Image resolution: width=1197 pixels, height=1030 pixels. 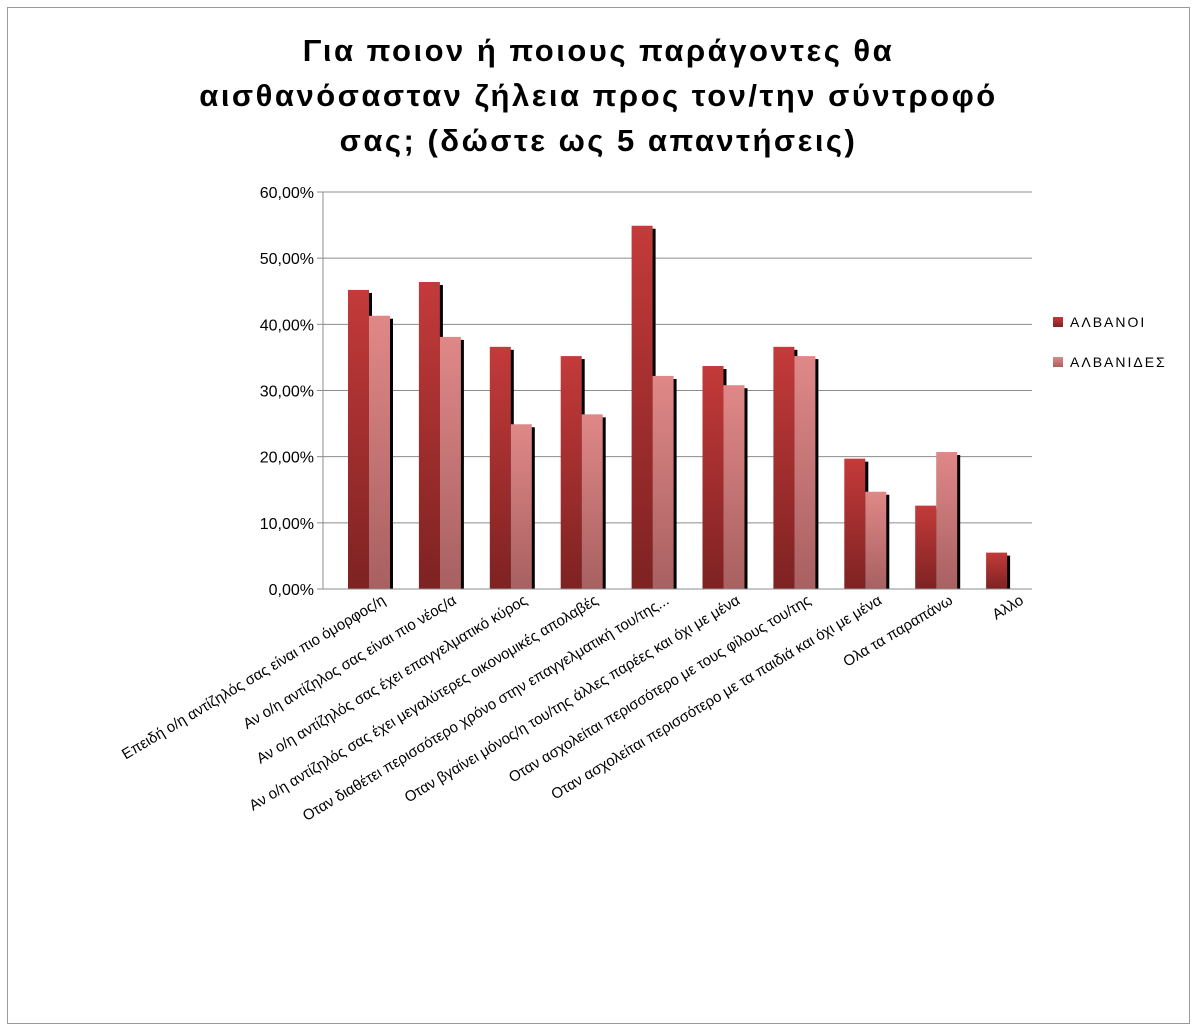 What do you see at coordinates (287, 193) in the screenshot?
I see `y-tick-label: 60,00%` at bounding box center [287, 193].